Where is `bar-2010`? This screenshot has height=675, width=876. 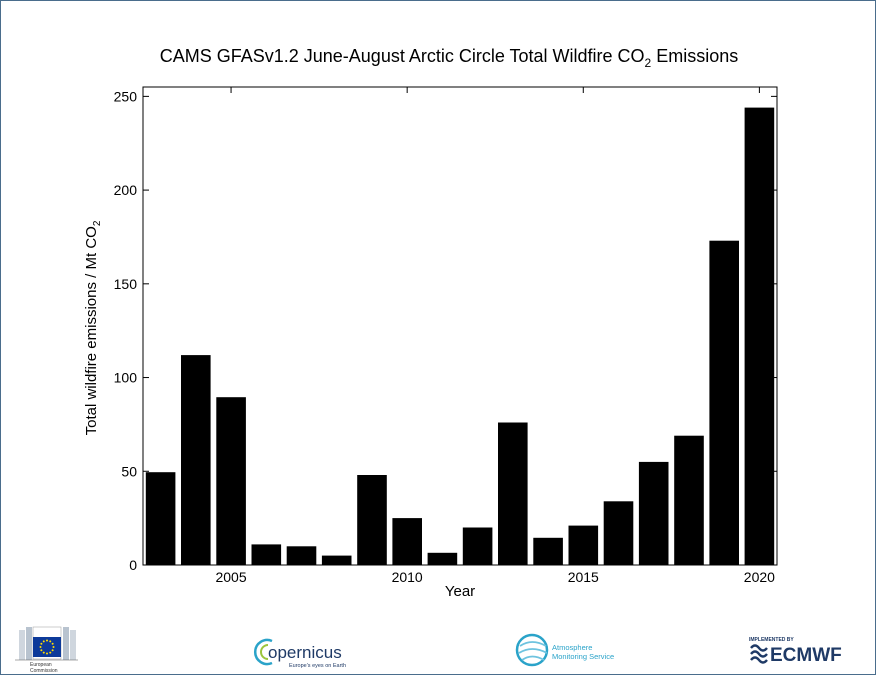
bar-2010 is located at coordinates (407, 541).